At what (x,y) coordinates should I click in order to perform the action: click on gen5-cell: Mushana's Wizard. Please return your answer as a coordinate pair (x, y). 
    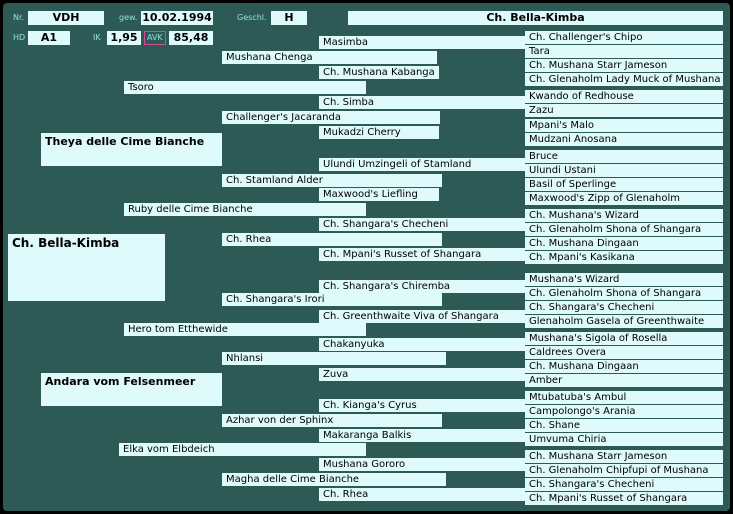
    Looking at the image, I should click on (624, 279).